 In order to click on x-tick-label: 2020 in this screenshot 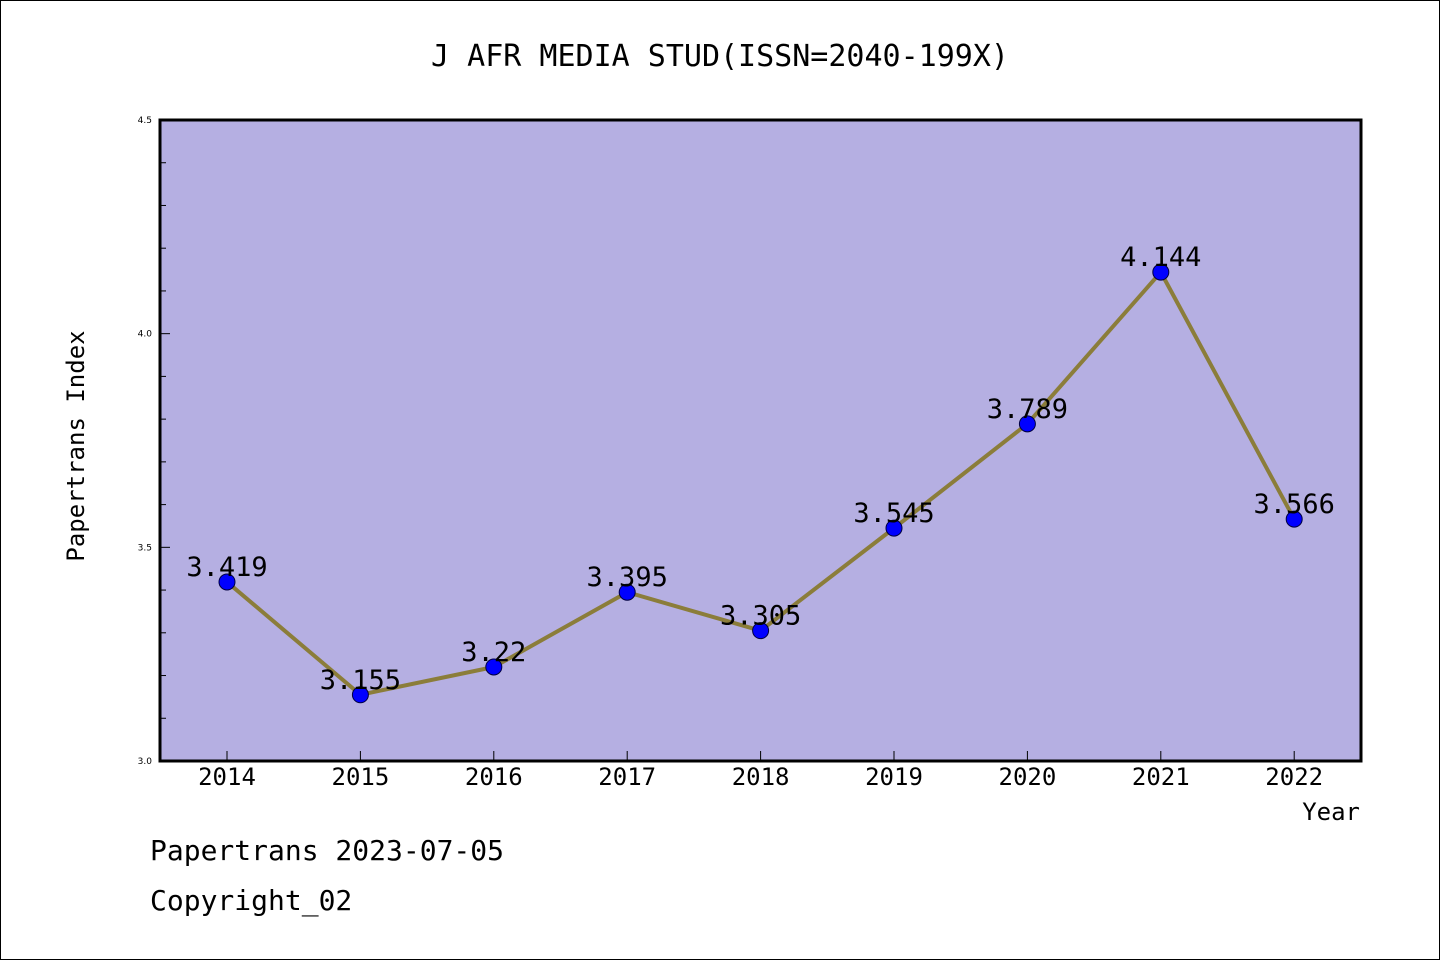, I will do `click(1028, 777)`.